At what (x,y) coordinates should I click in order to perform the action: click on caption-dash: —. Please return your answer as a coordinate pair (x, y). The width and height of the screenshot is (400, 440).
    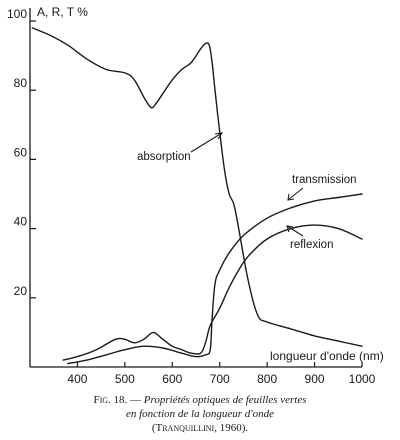
    Looking at the image, I should click on (135, 400).